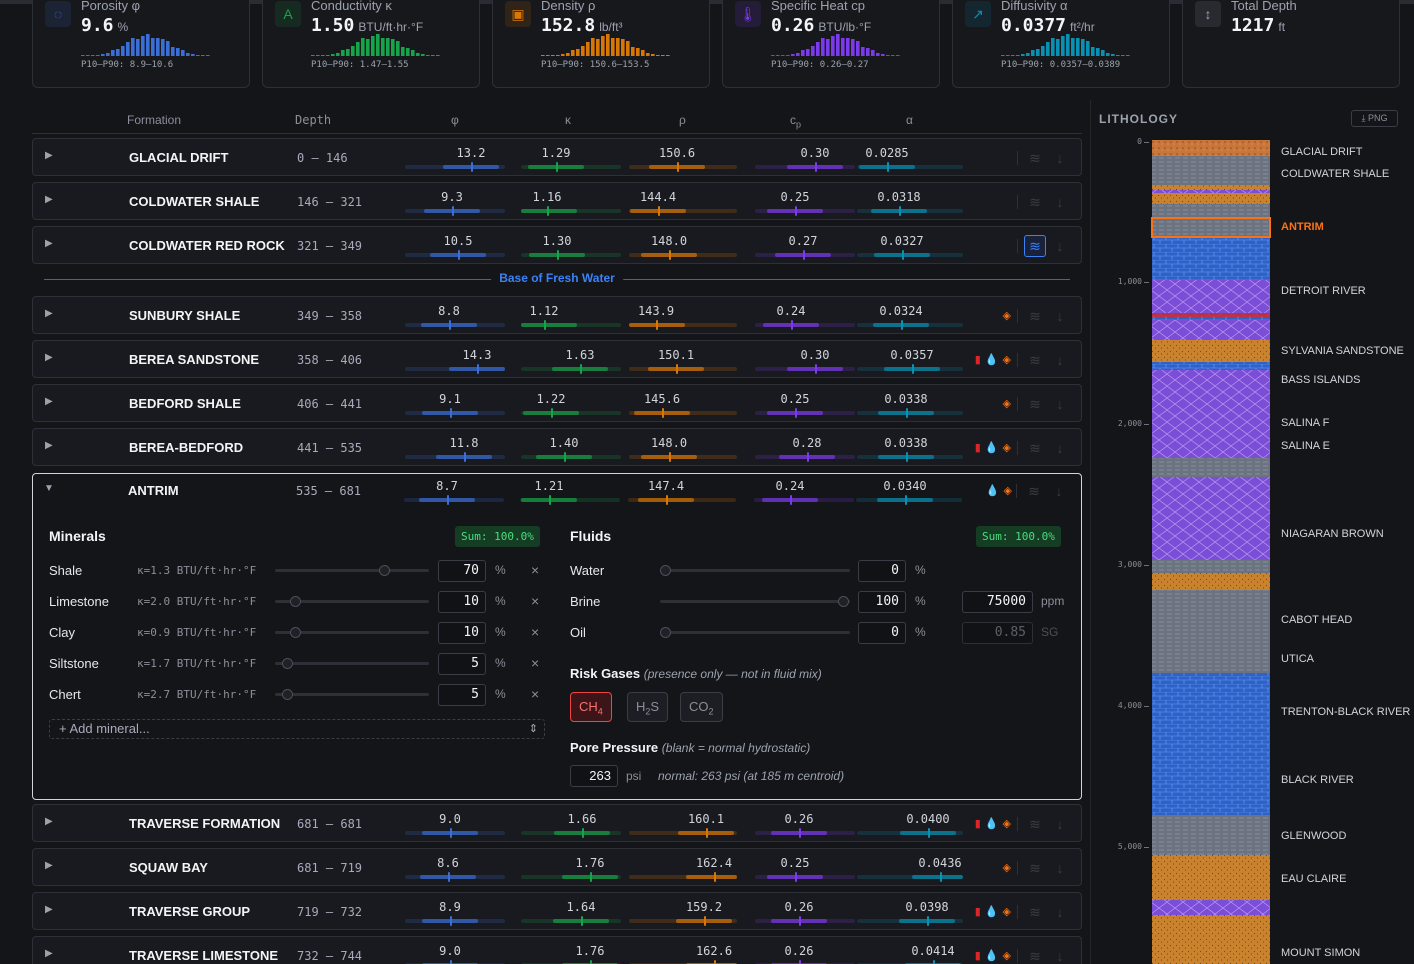 The height and width of the screenshot is (964, 1414). What do you see at coordinates (297, 729) in the screenshot?
I see `add-mineral-select: + Add mineral... ⇕` at bounding box center [297, 729].